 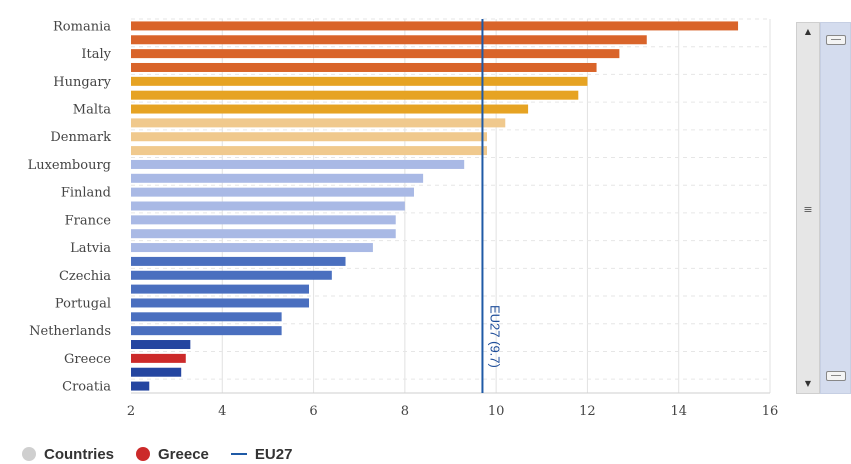 What do you see at coordinates (836, 376) in the screenshot?
I see `range-handle-bottom` at bounding box center [836, 376].